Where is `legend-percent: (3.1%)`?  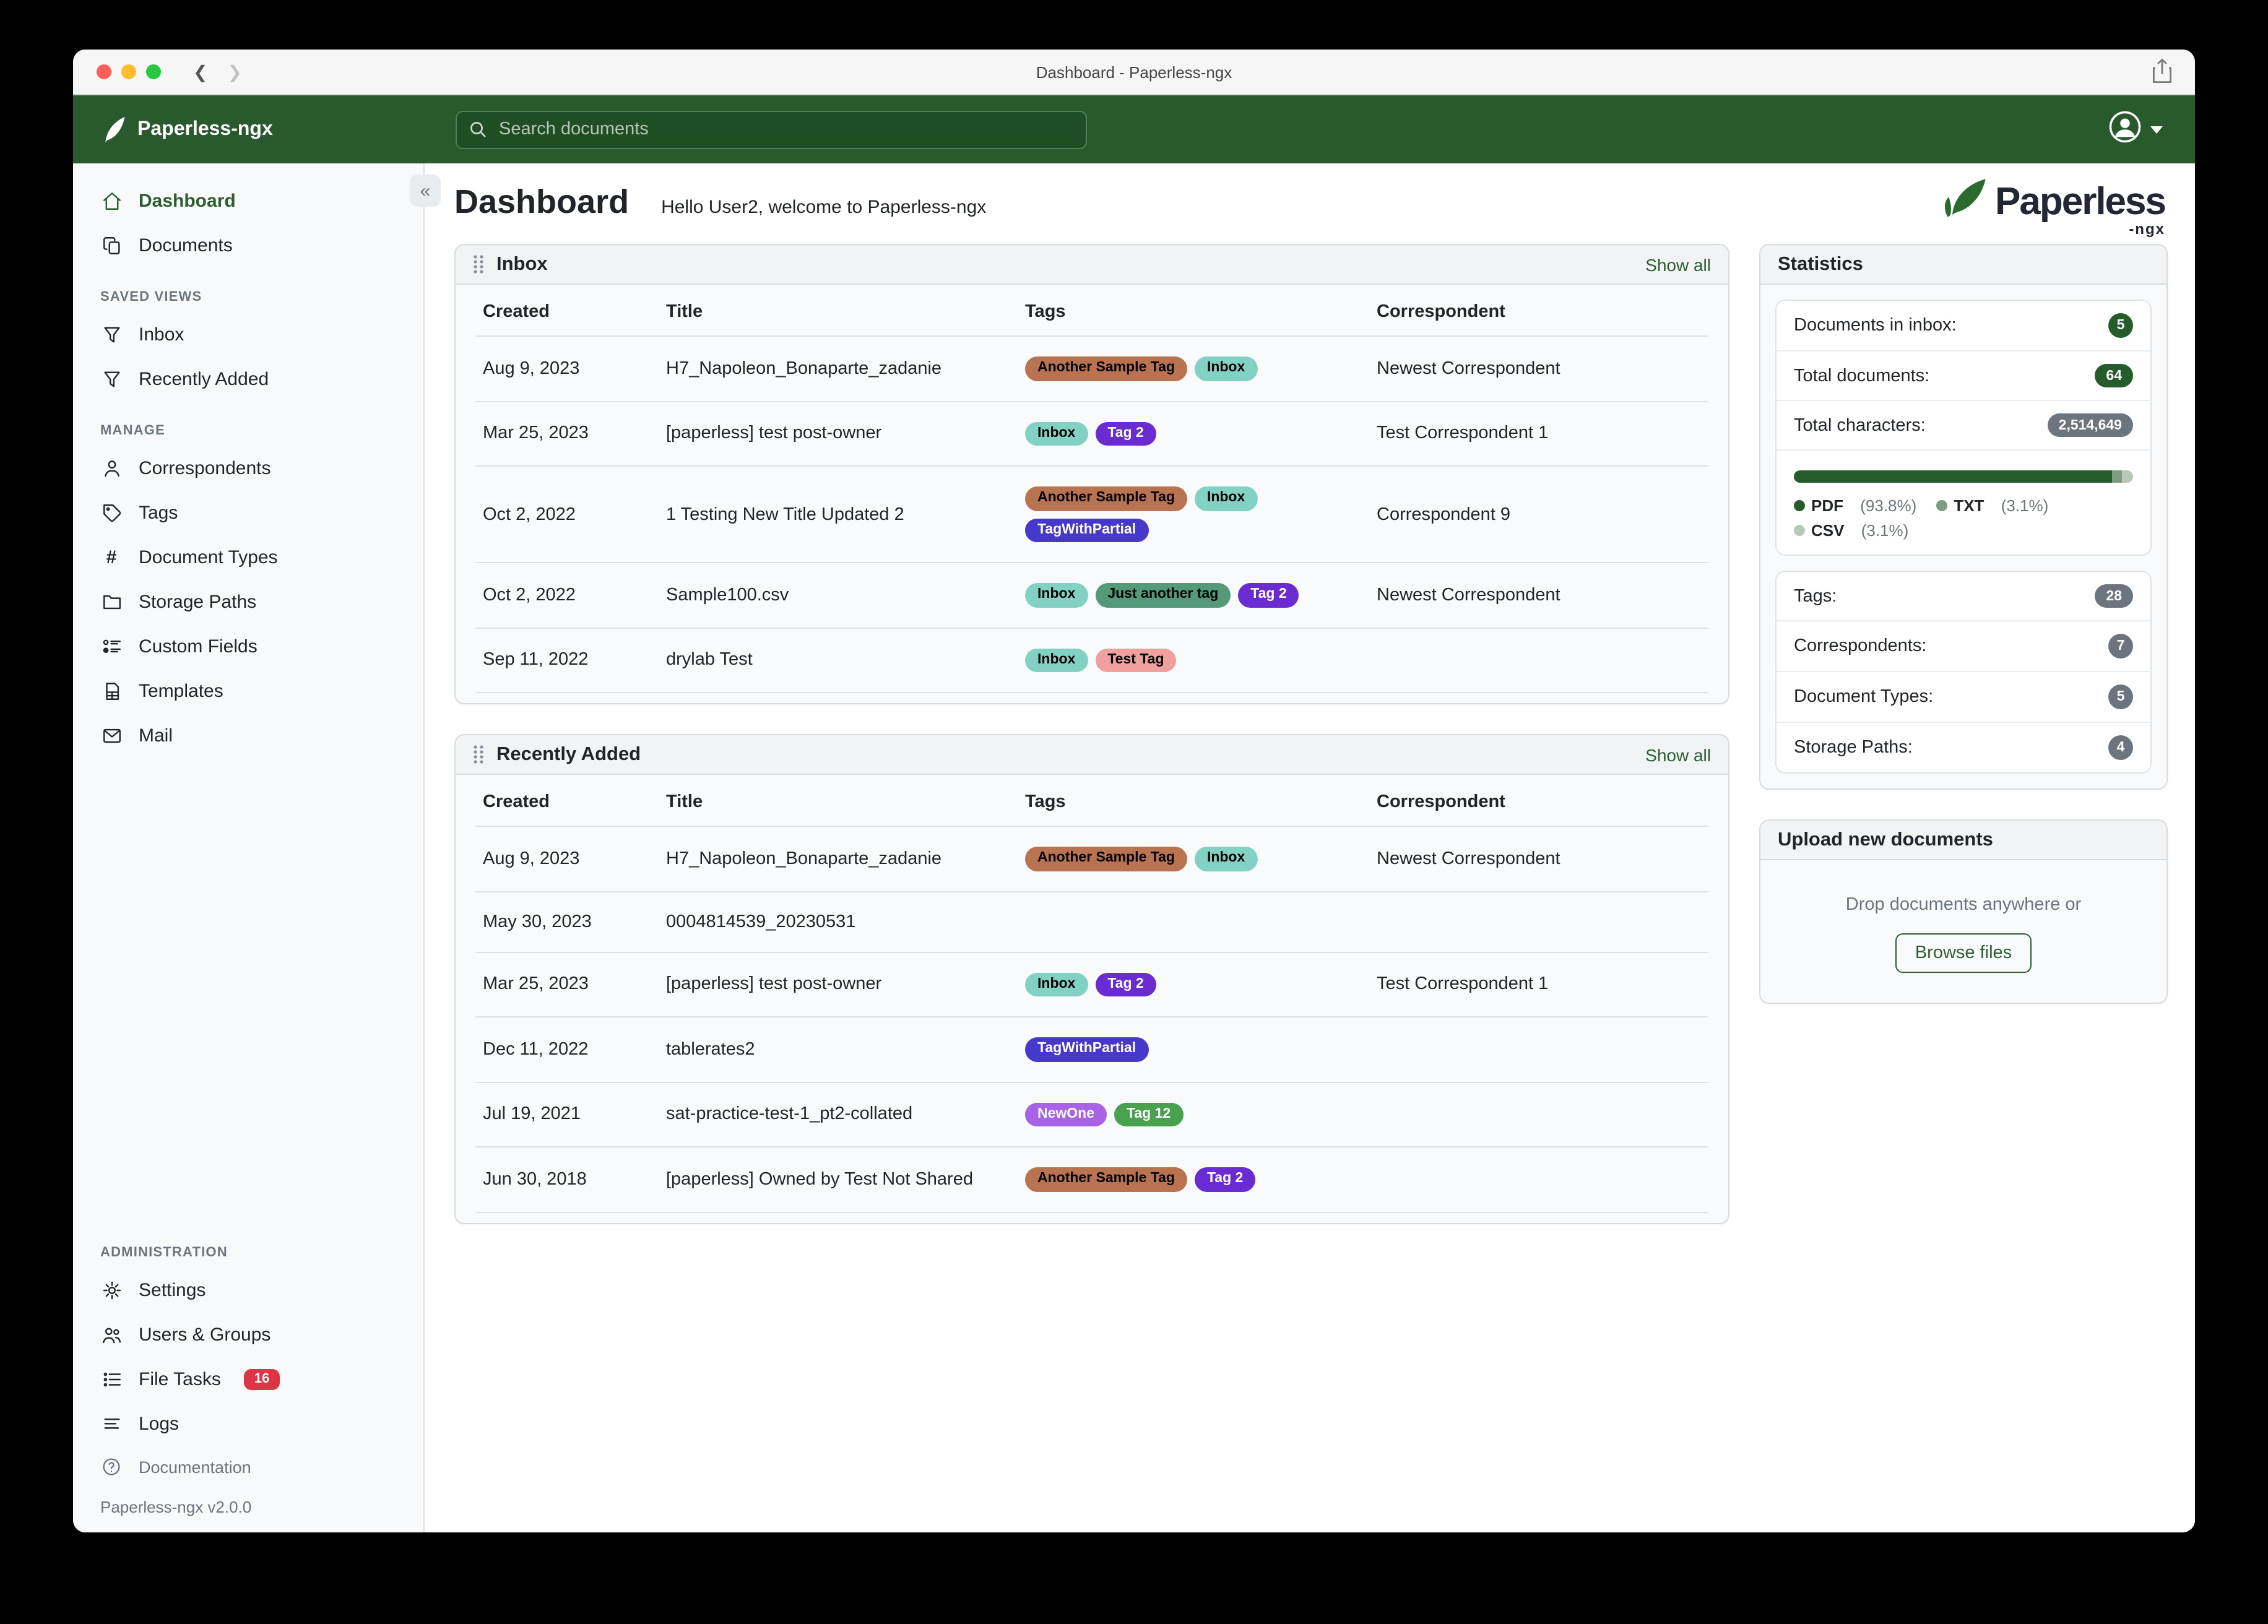 legend-percent: (3.1%) is located at coordinates (1885, 530).